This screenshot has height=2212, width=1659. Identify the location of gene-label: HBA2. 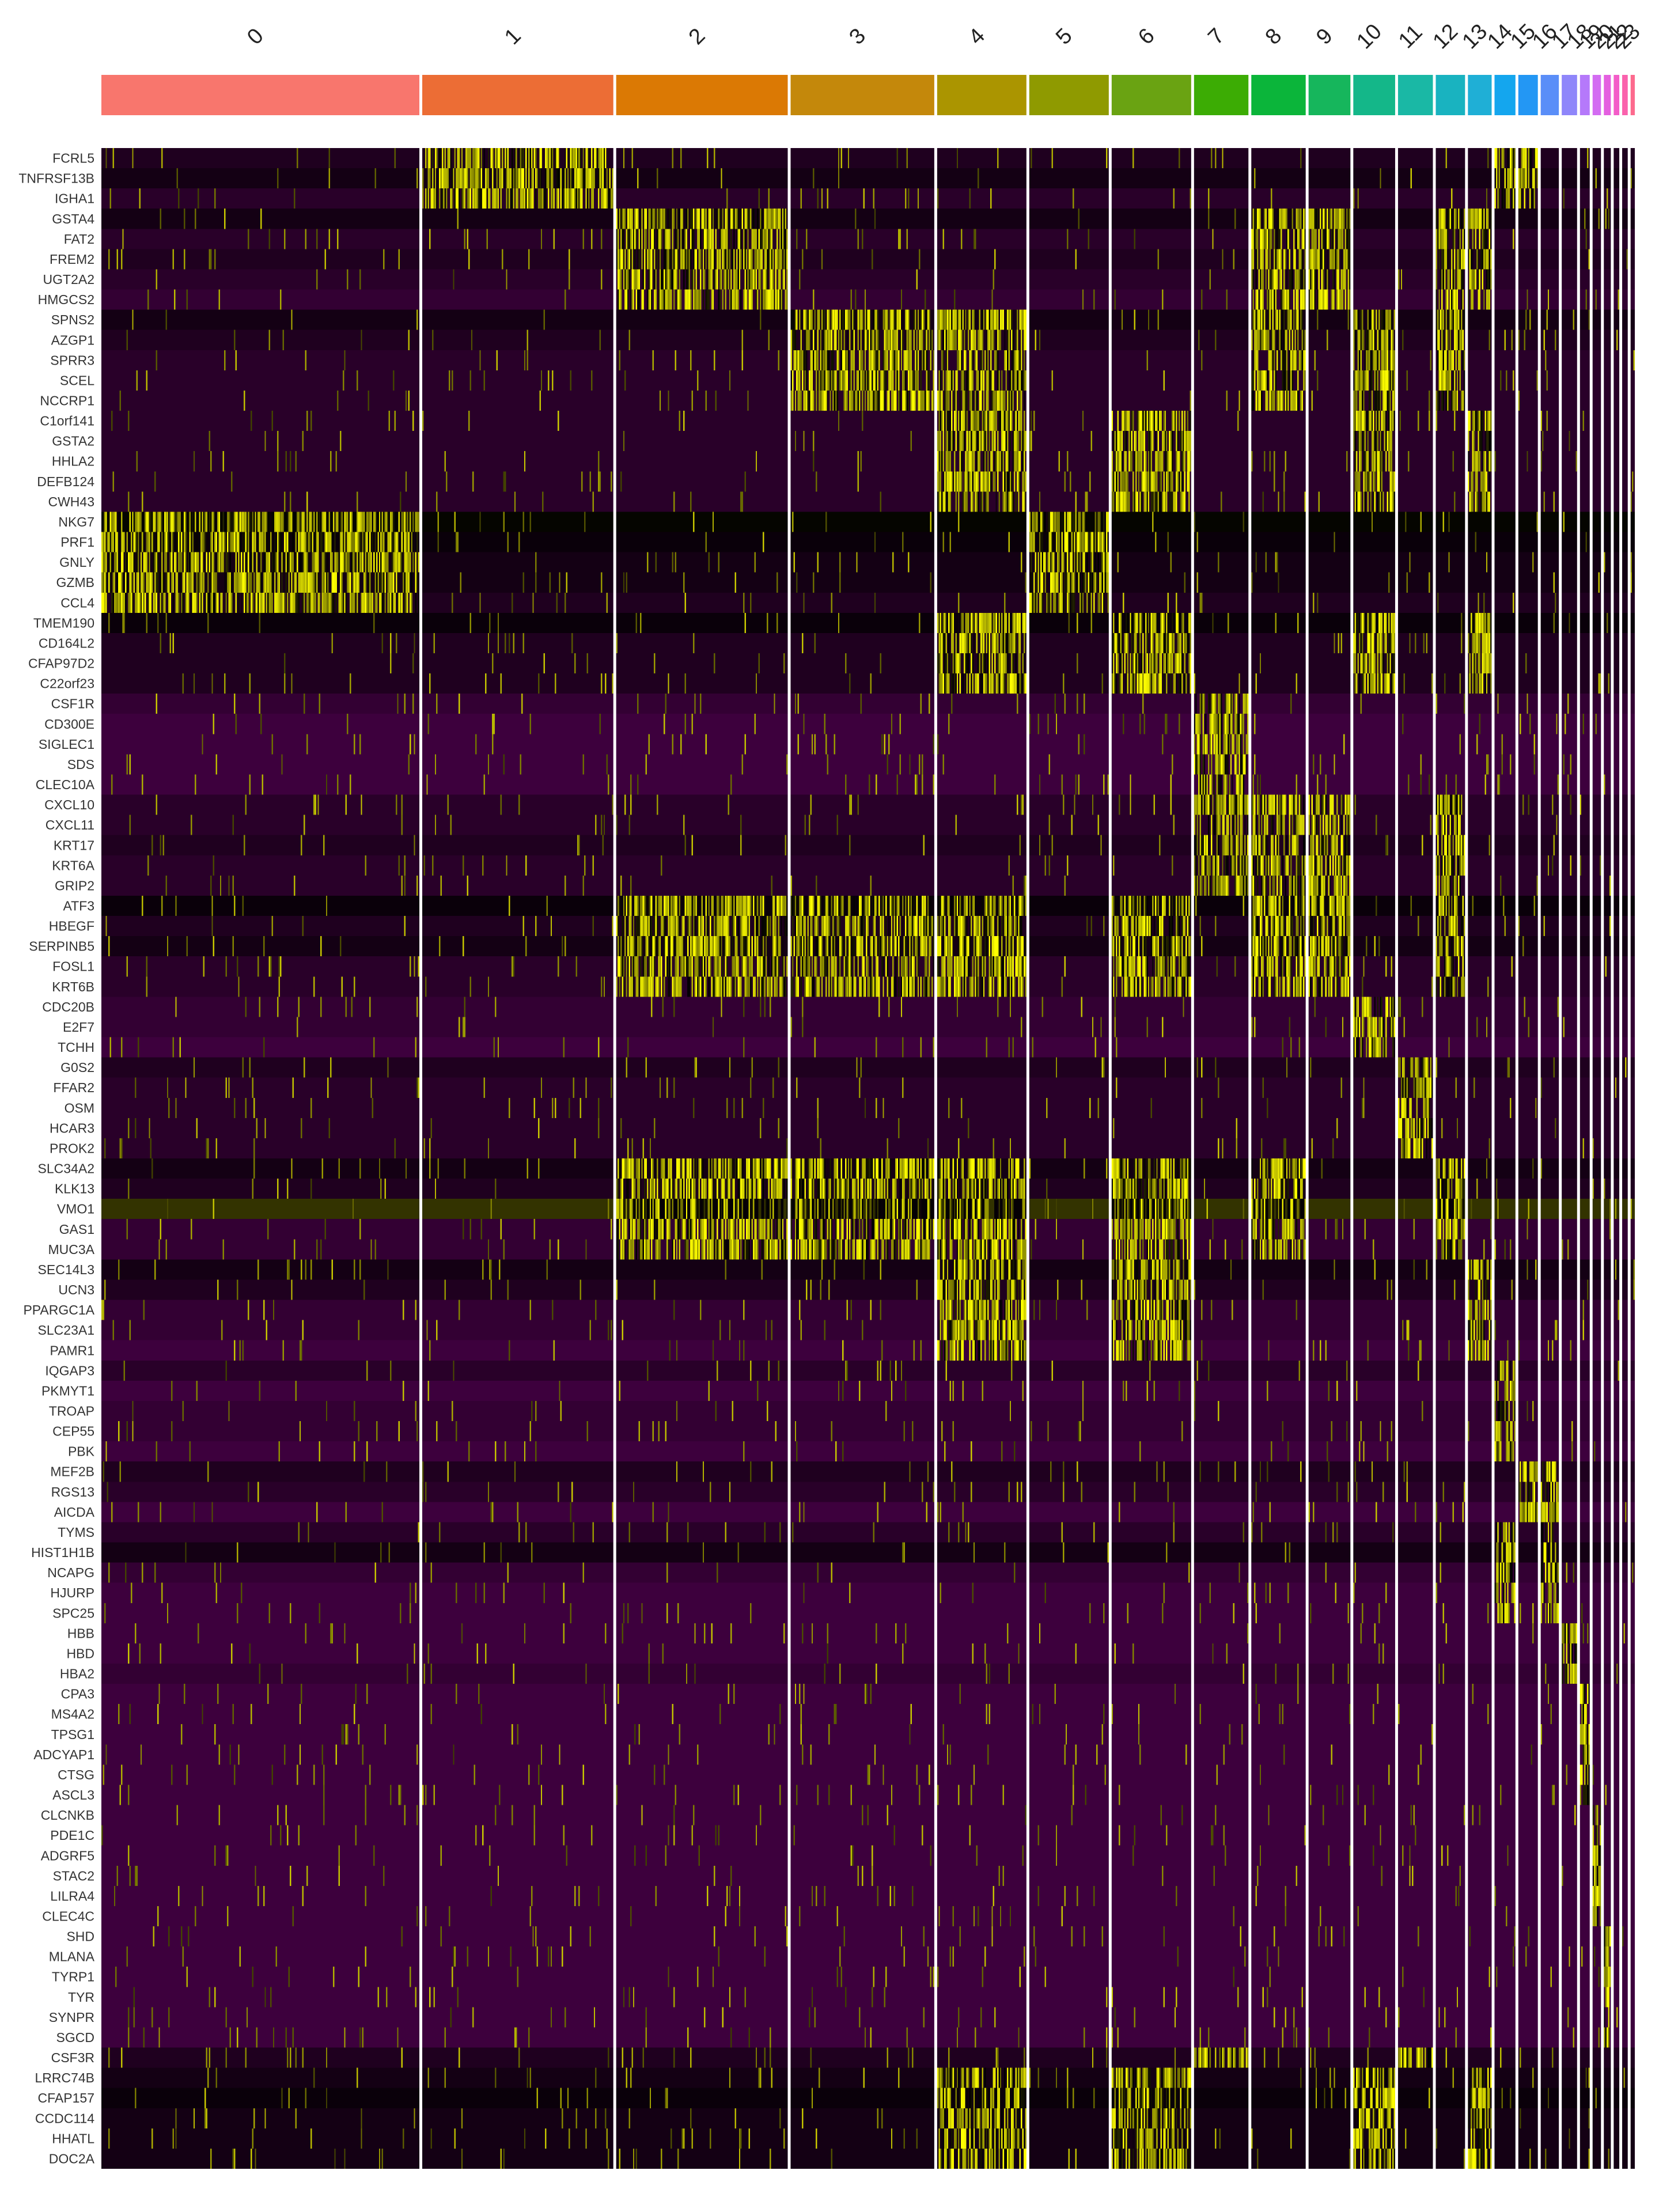
(77, 1673).